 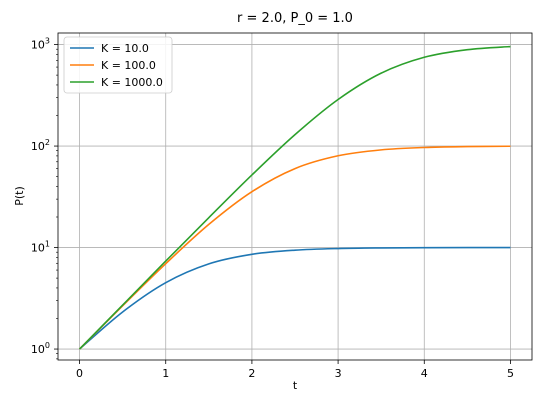 I want to click on x-tick-label: 3, so click(x=338, y=373).